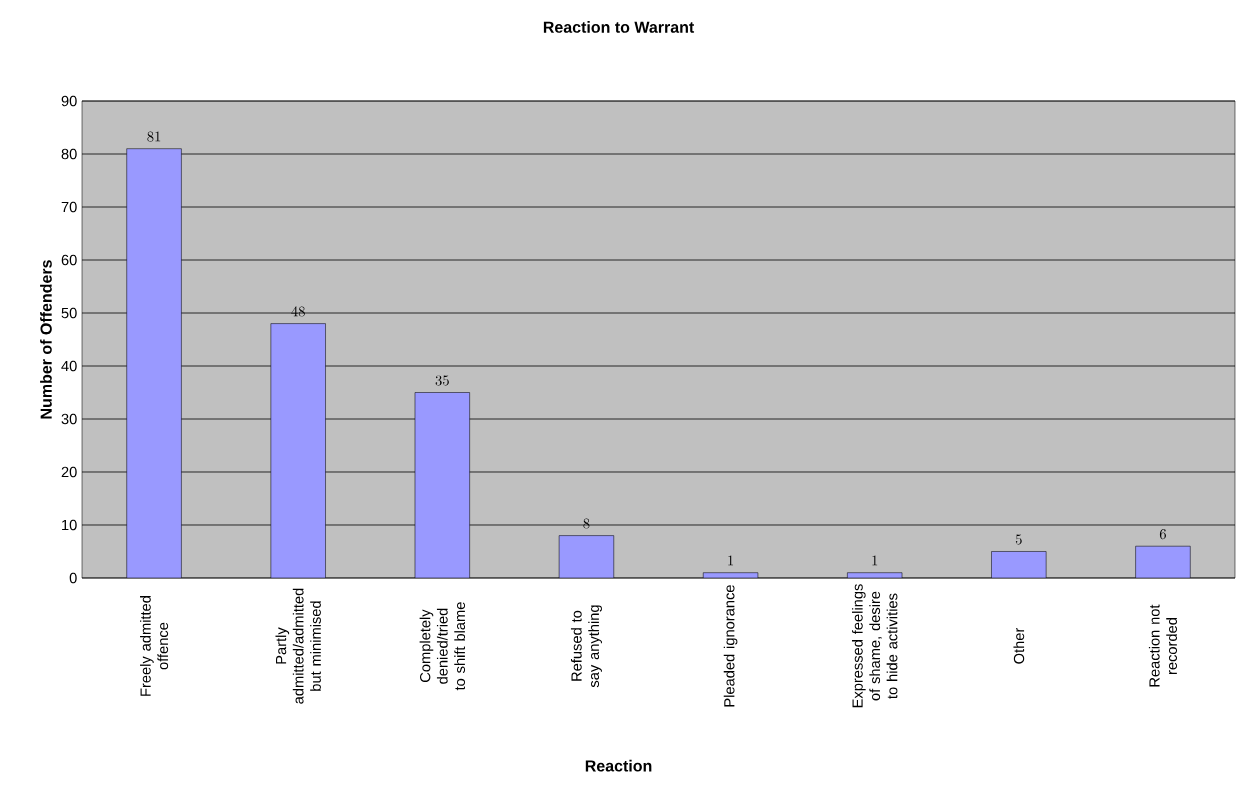 This screenshot has height=803, width=1237. I want to click on y-tick-label: 40, so click(69, 366).